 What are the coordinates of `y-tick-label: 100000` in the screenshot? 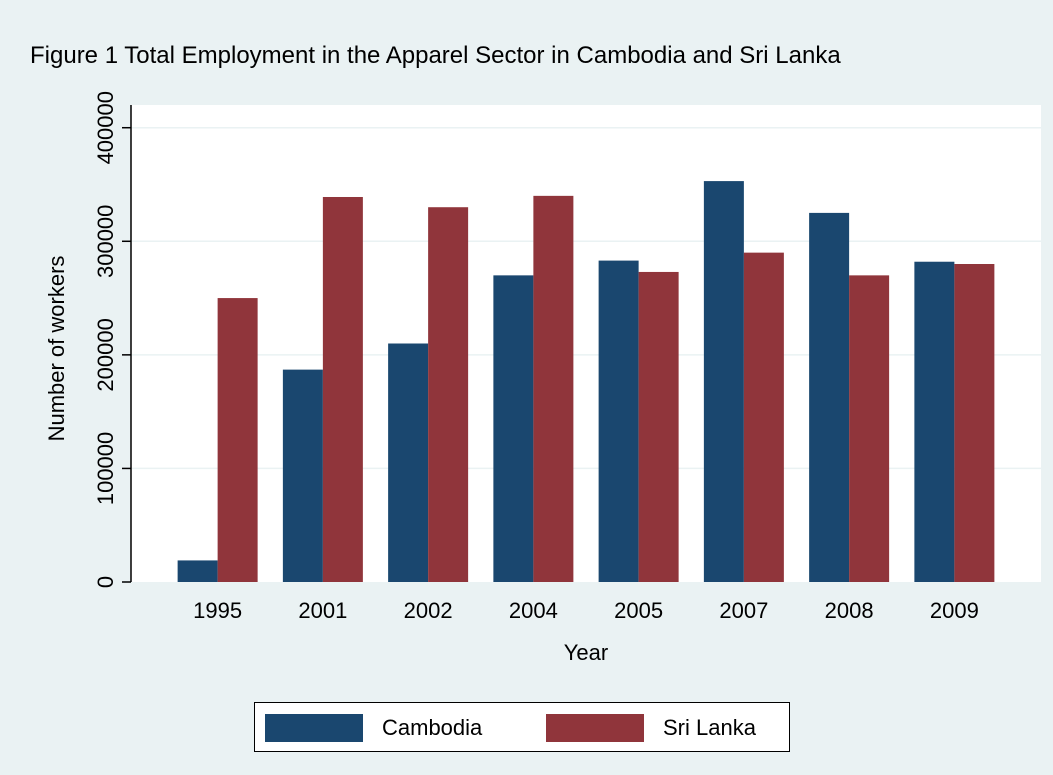 It's located at (105, 468).